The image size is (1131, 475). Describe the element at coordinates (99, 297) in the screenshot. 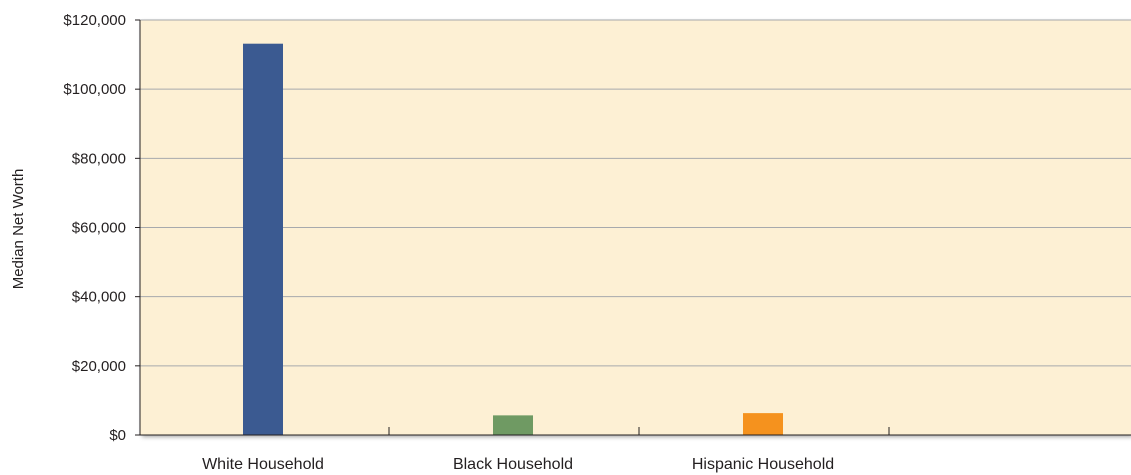

I see `y-tick-label: $40,000` at that location.